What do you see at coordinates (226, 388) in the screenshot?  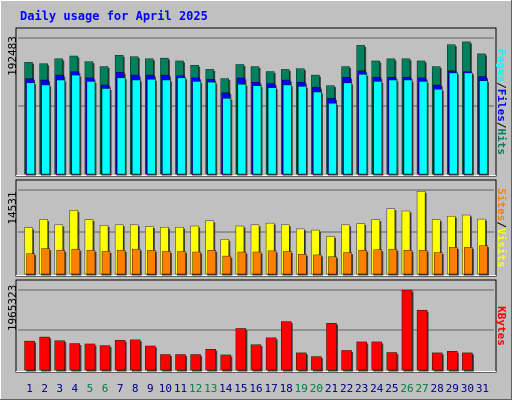 I see `day-label: 14` at bounding box center [226, 388].